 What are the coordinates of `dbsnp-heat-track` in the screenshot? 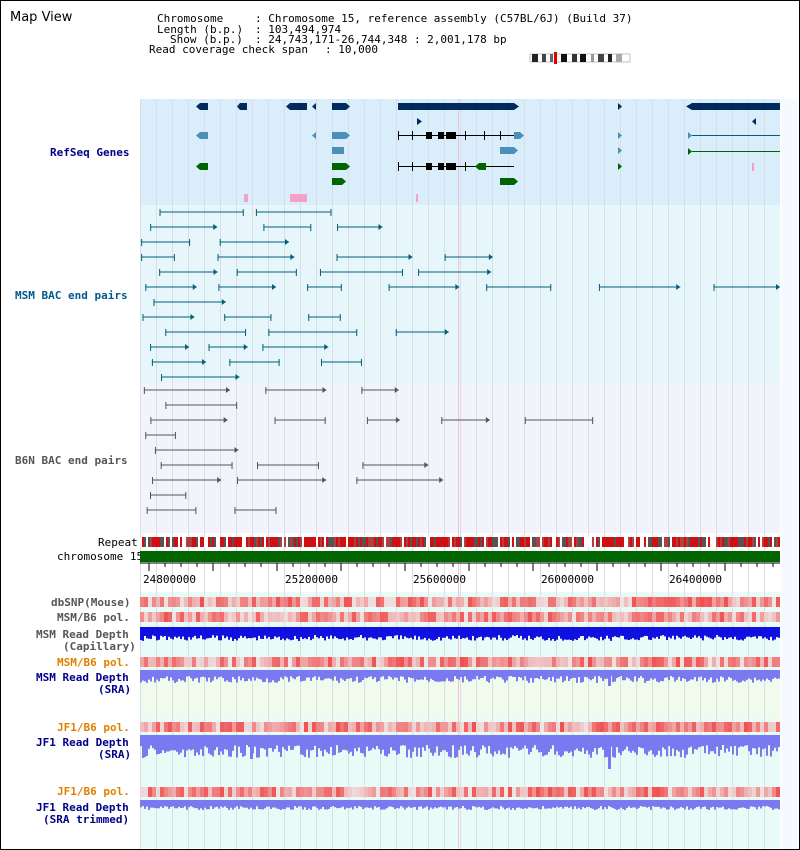 It's located at (460, 602).